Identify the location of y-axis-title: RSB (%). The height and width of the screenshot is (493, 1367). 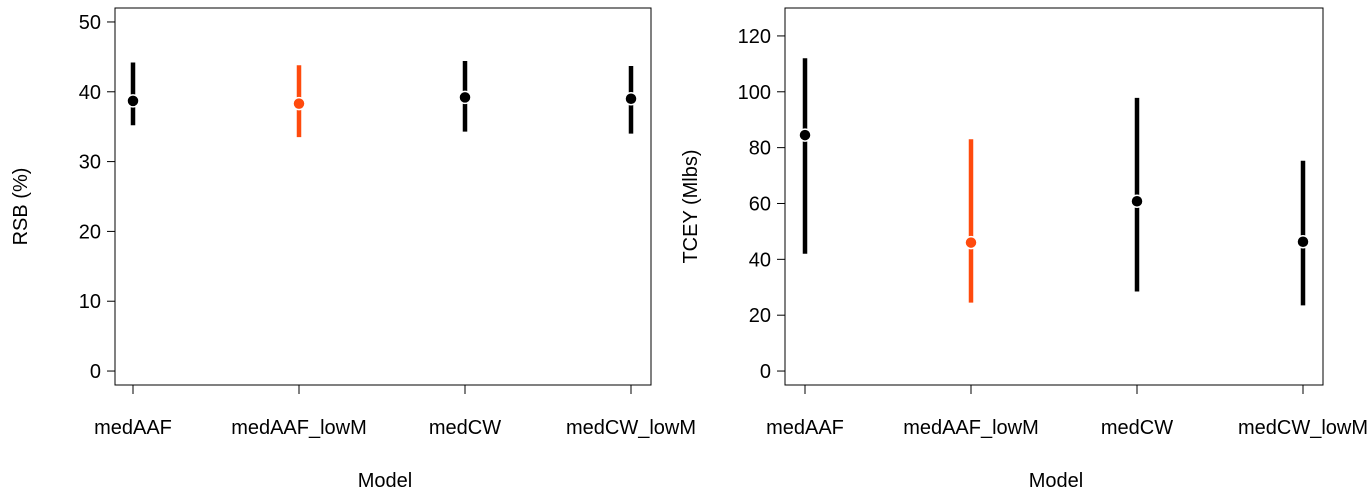
(21, 207).